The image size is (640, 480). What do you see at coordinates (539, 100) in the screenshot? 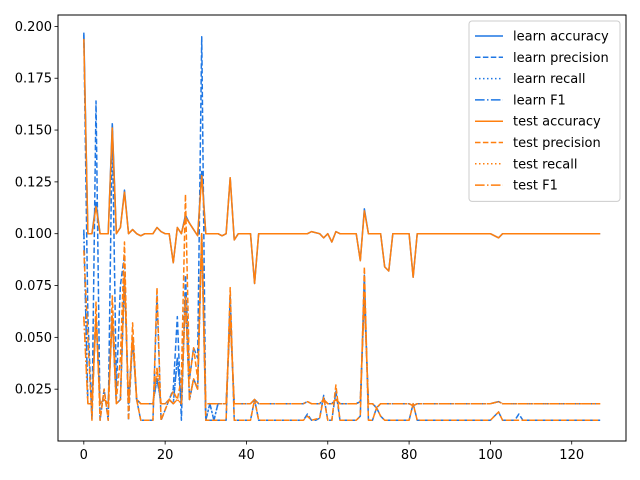
I see `legend-label-learn-f1: learn F1` at bounding box center [539, 100].